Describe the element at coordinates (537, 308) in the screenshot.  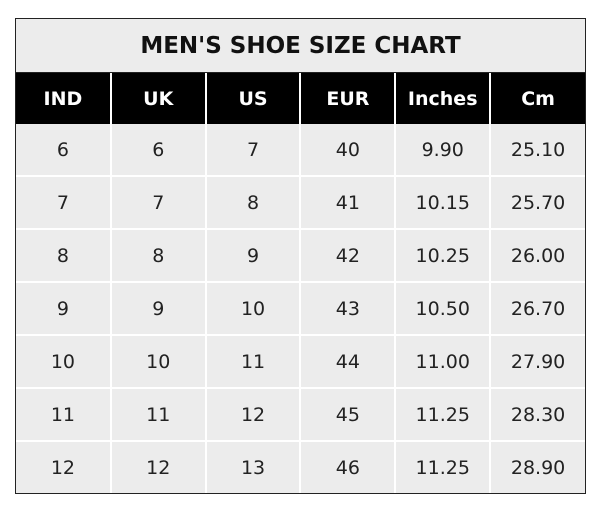
I see `cell-cm: 26.70` at that location.